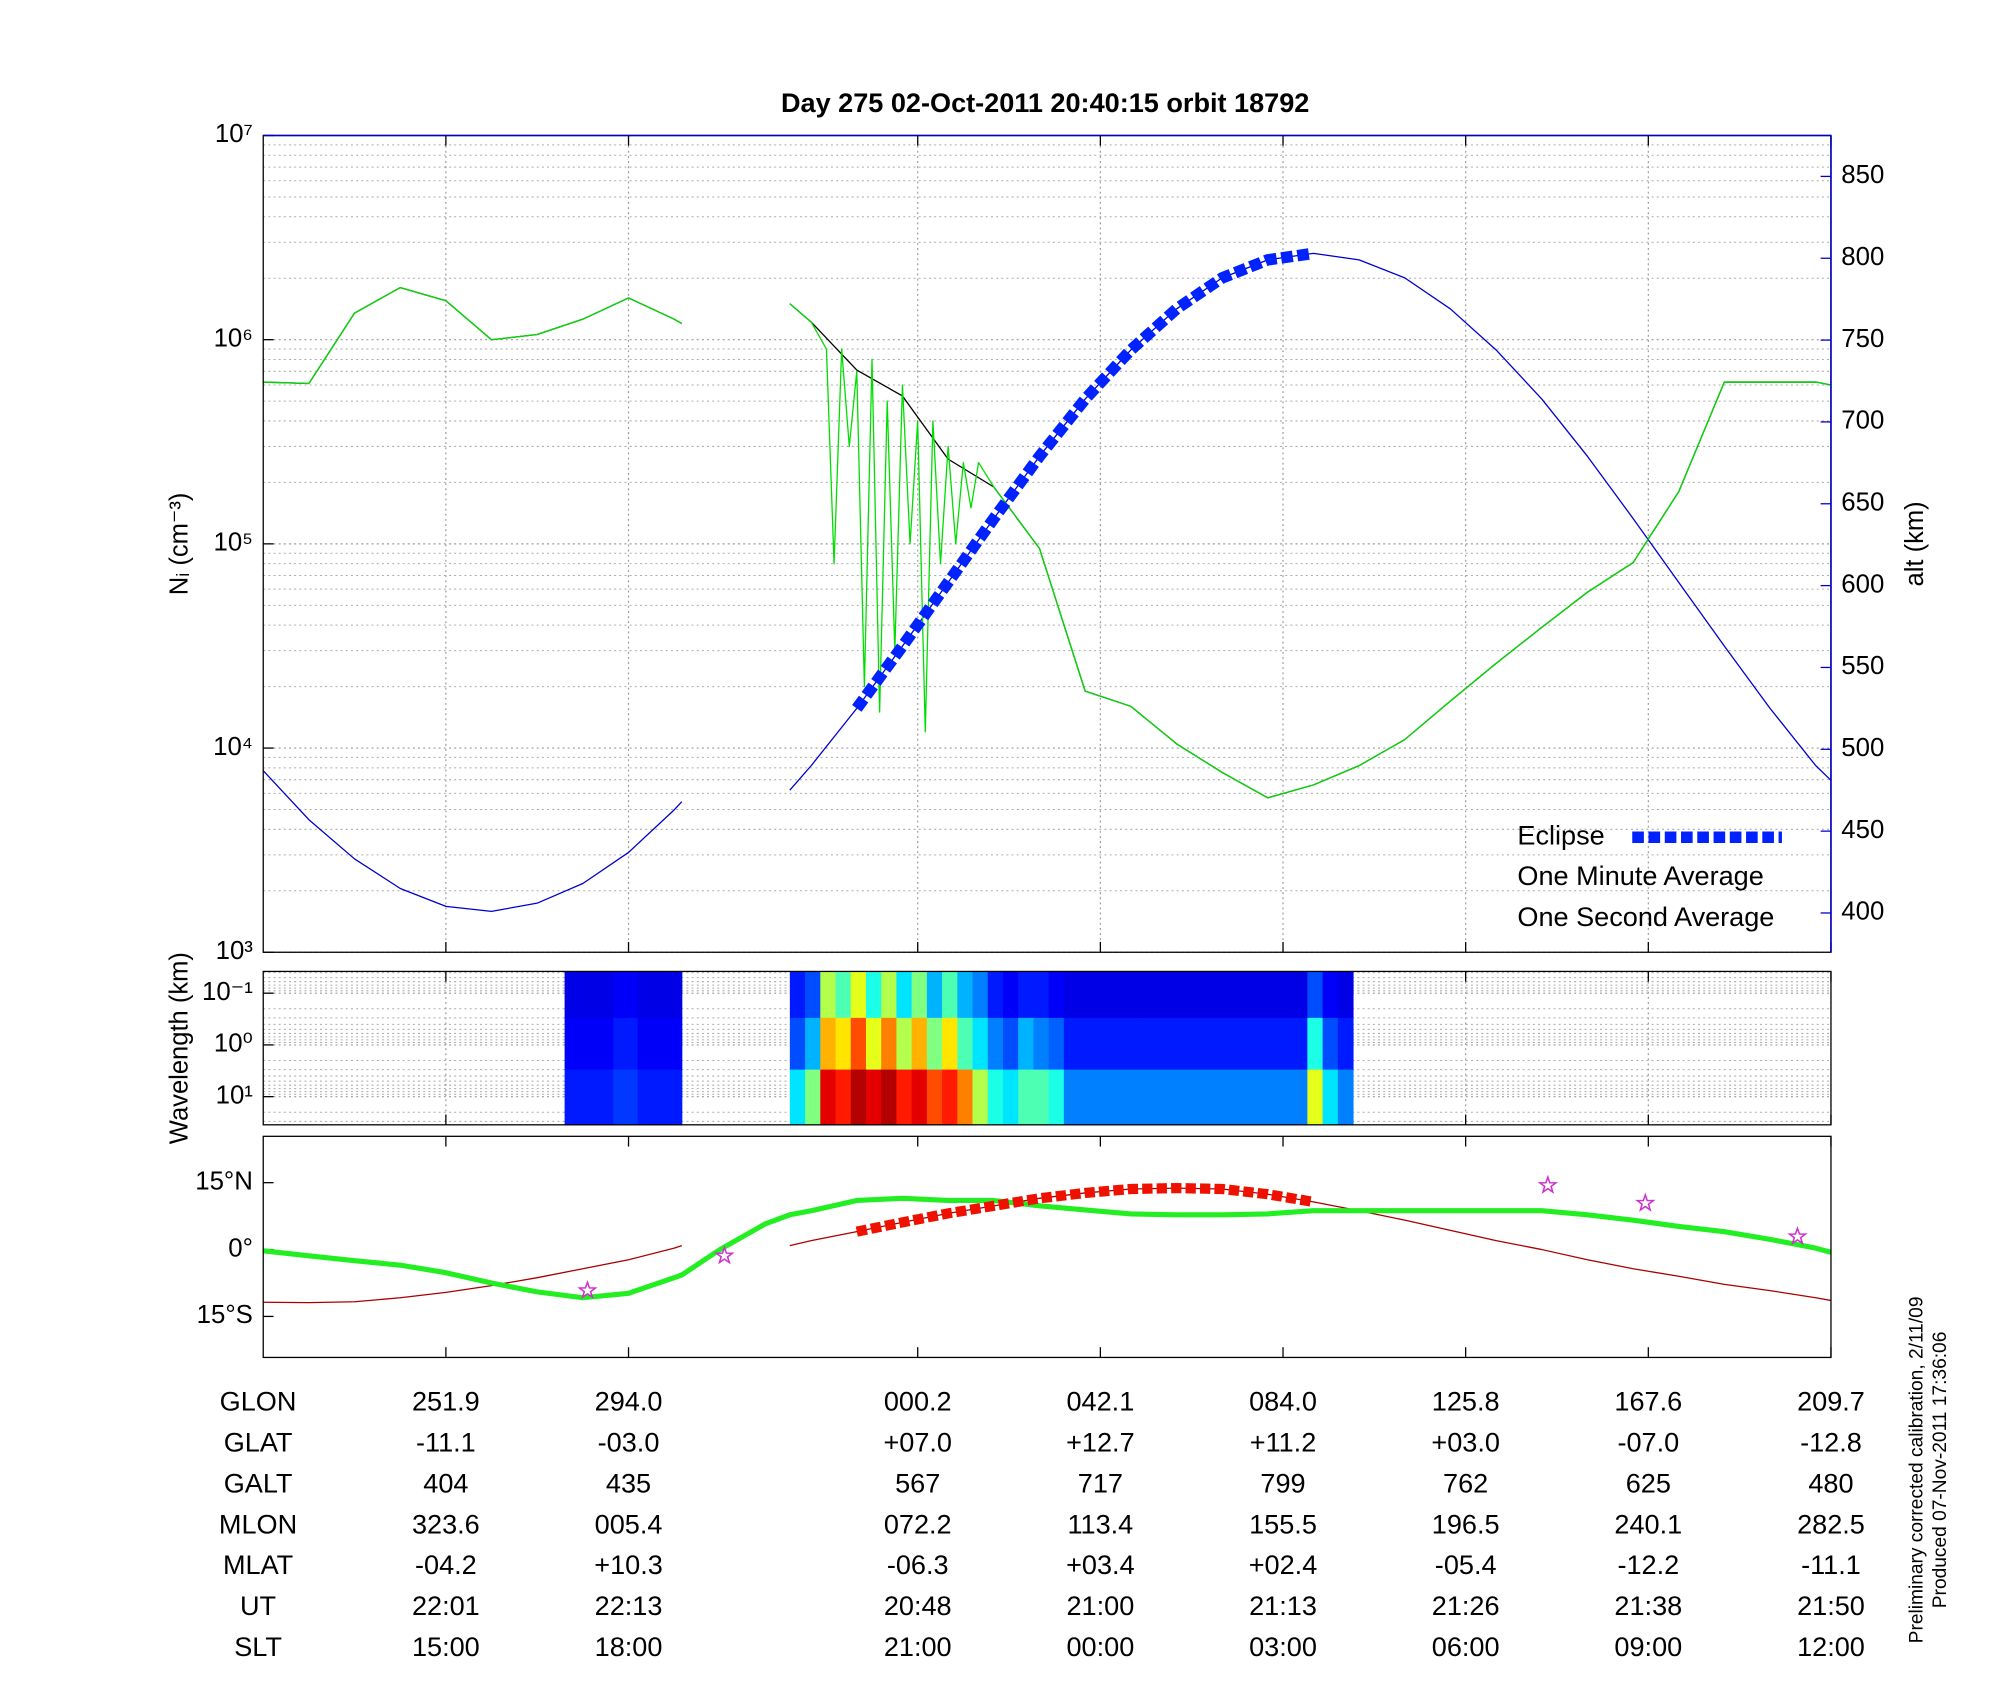 The height and width of the screenshot is (1700, 2000). I want to click on table-cell: +03.4, so click(1100, 1565).